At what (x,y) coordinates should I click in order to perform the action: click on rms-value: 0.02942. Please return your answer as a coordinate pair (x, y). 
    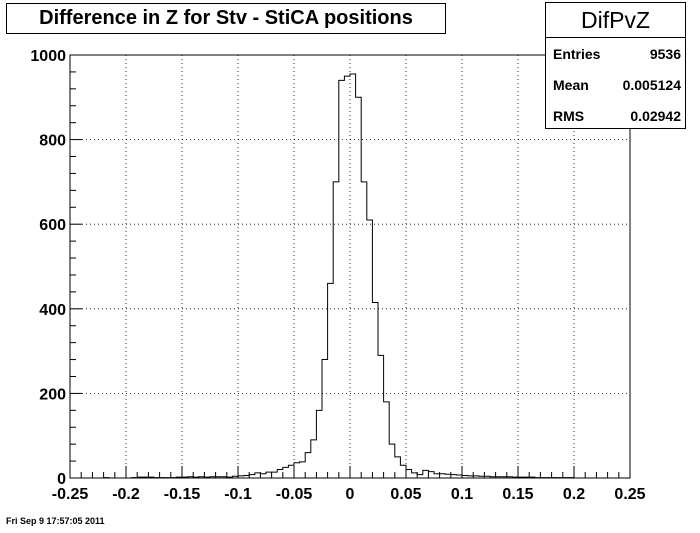
    Looking at the image, I should click on (655, 115).